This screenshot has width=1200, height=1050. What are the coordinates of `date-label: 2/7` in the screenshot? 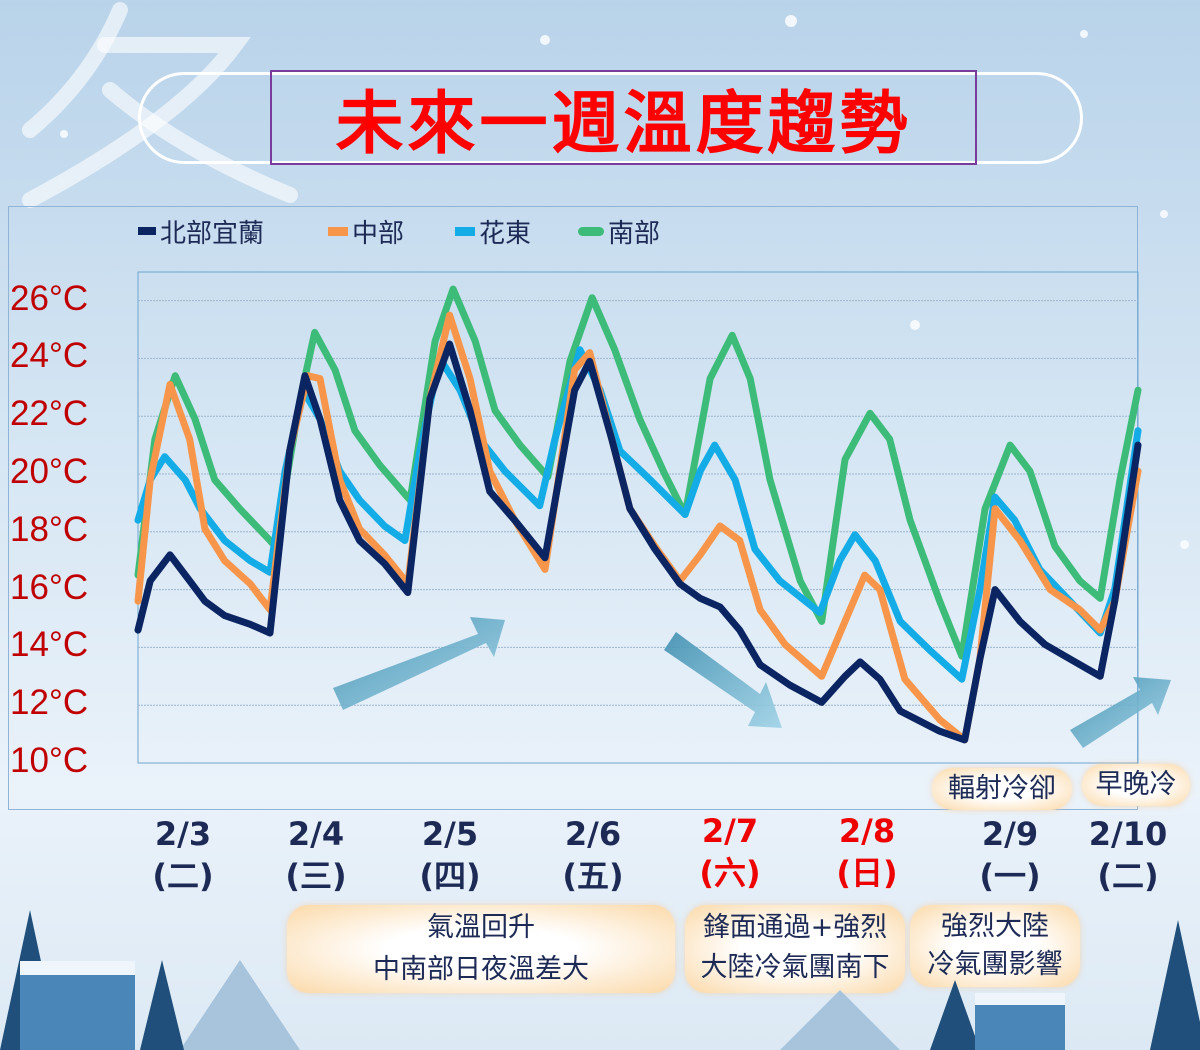 It's located at (730, 831).